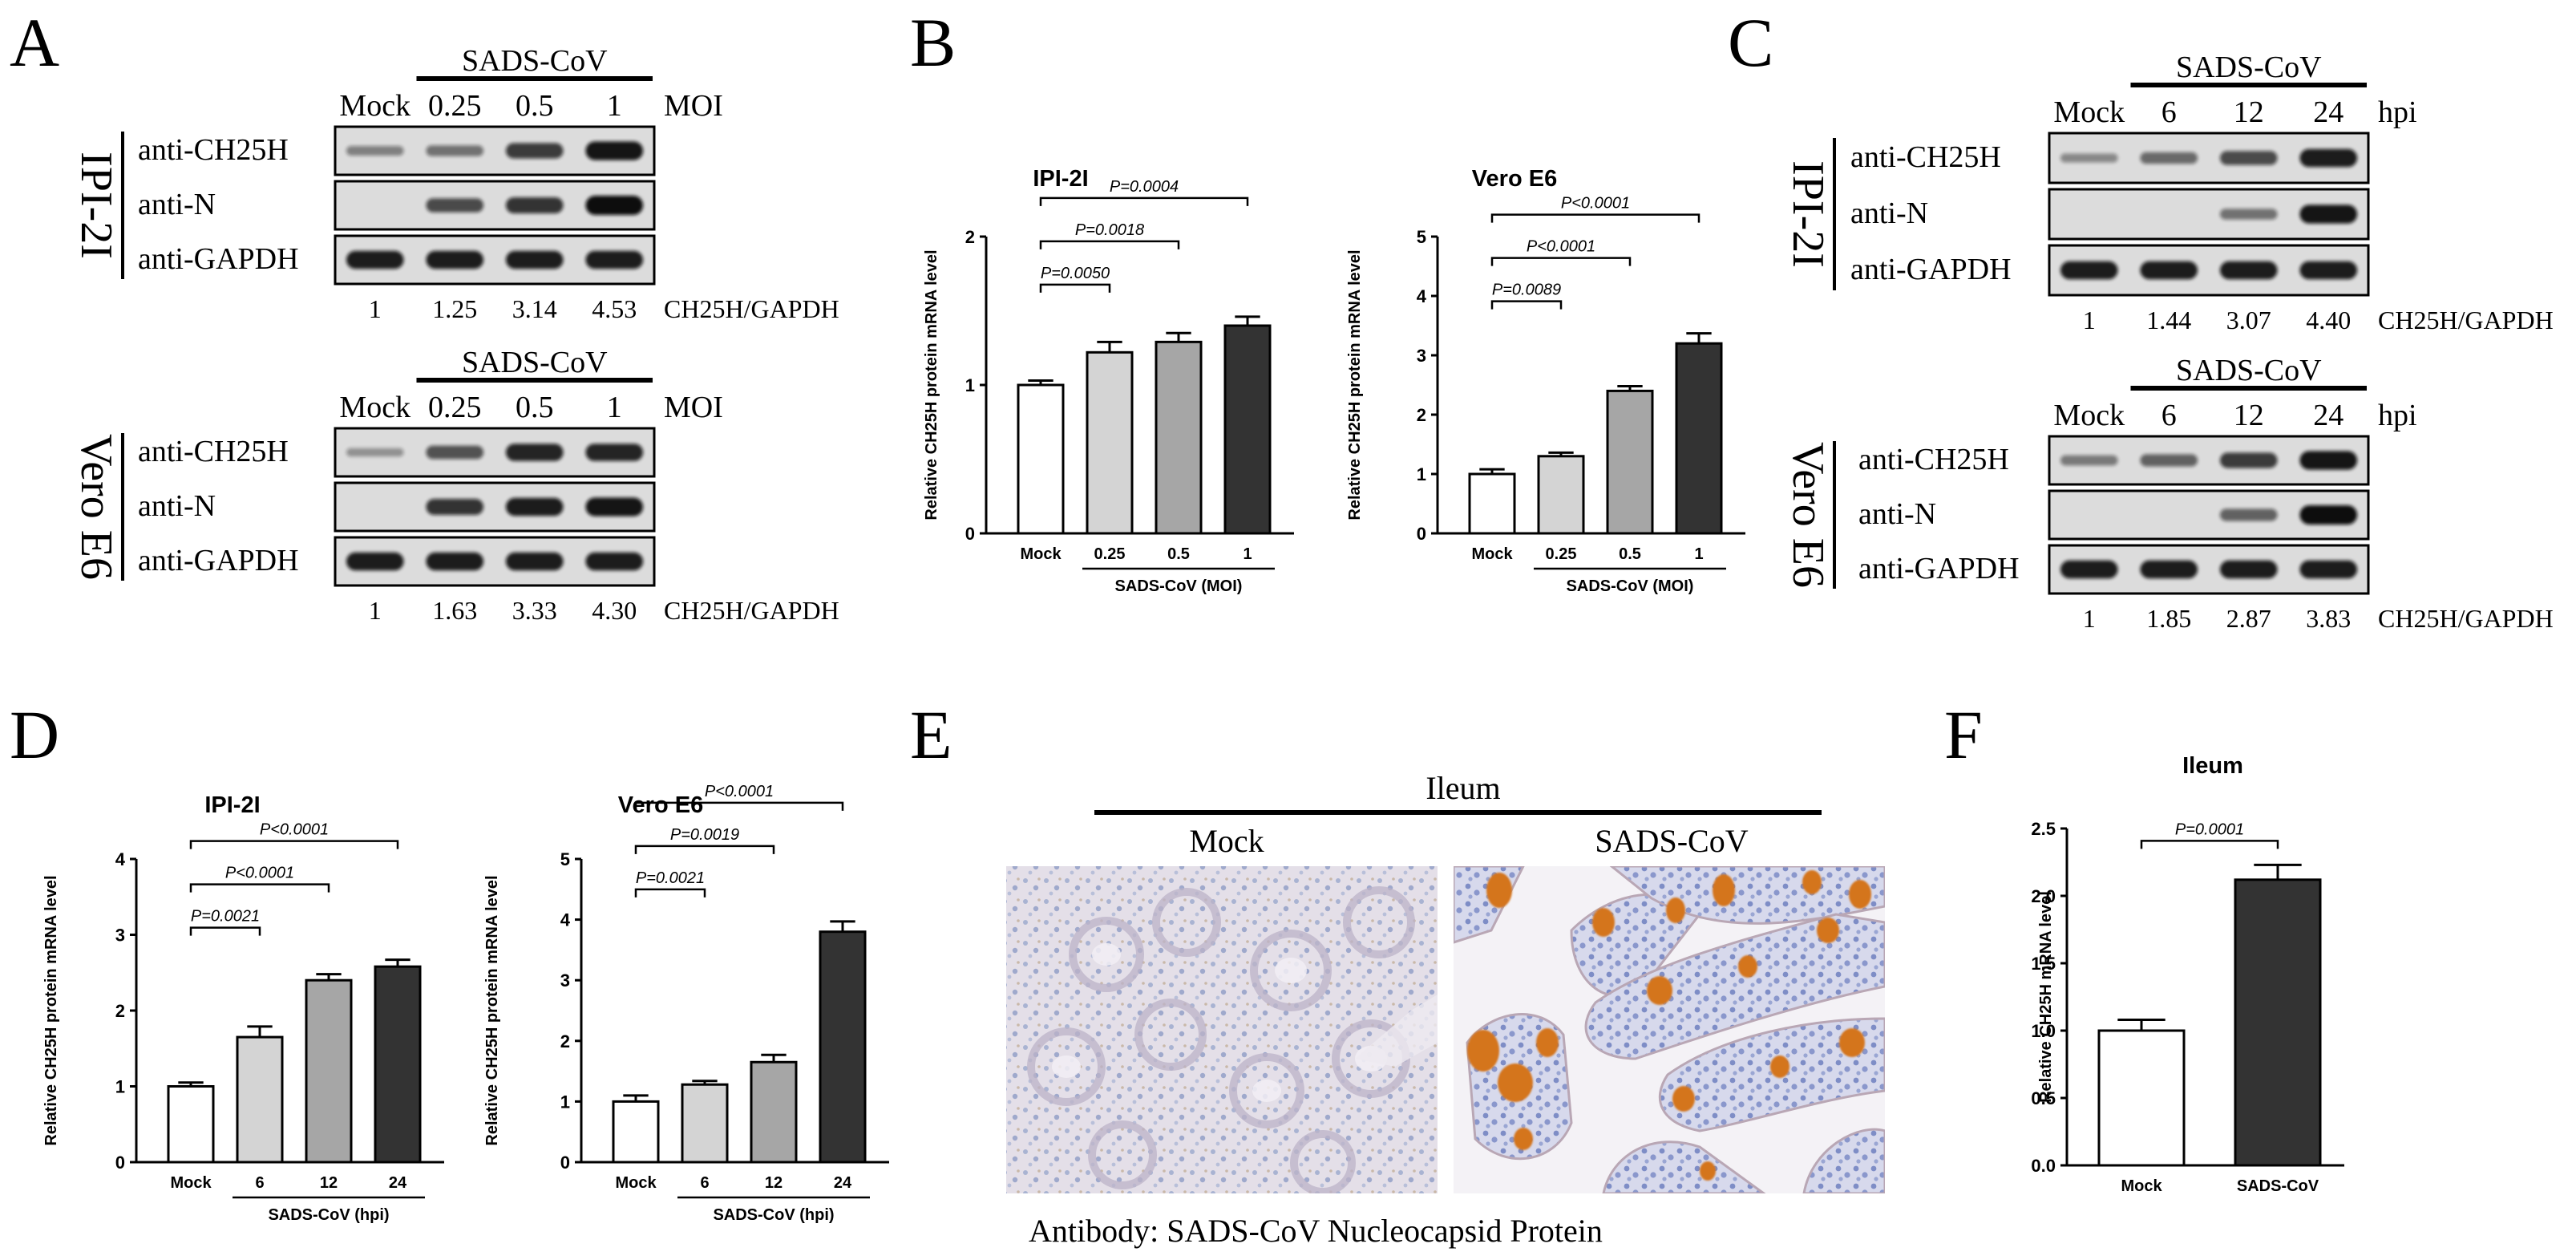 The height and width of the screenshot is (1260, 2576). I want to click on blot-ratio-value: 3.14, so click(534, 308).